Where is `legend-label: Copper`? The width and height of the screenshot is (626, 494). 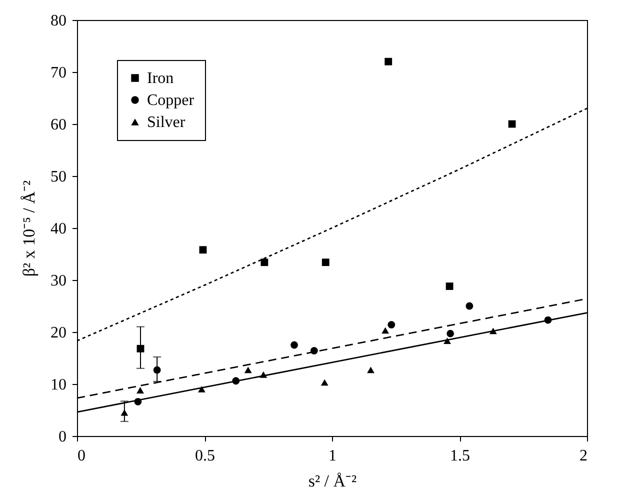 legend-label: Copper is located at coordinates (171, 100).